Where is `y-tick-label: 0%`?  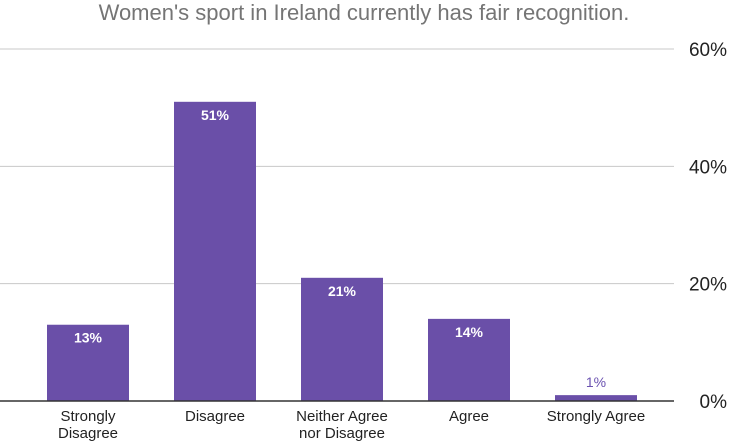 y-tick-label: 0% is located at coordinates (714, 402).